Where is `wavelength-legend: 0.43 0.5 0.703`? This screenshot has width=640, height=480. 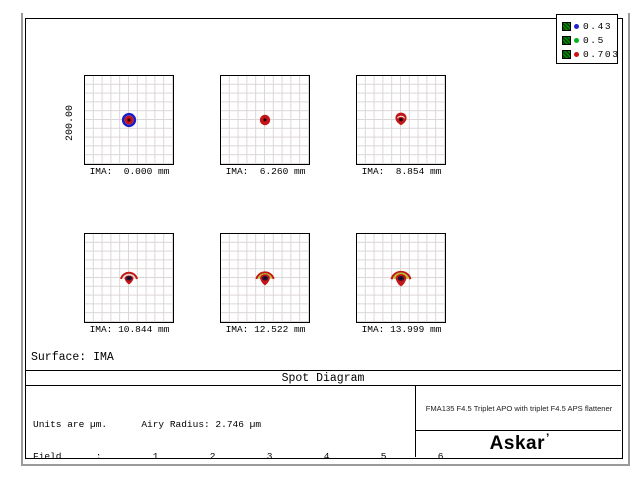
wavelength-legend: 0.43 0.5 0.703 is located at coordinates (587, 39).